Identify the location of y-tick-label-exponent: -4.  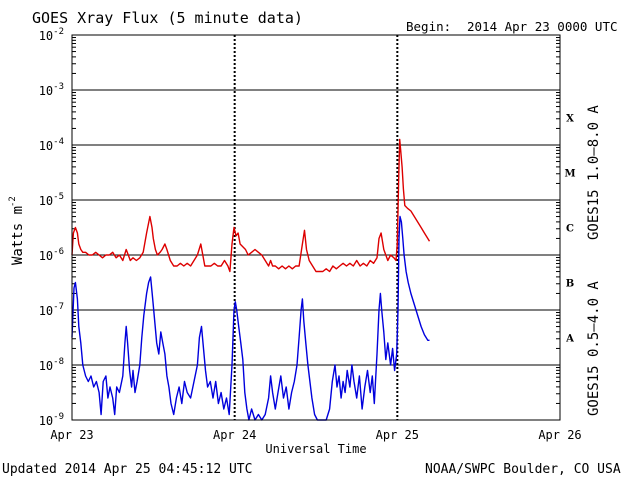
(58, 142).